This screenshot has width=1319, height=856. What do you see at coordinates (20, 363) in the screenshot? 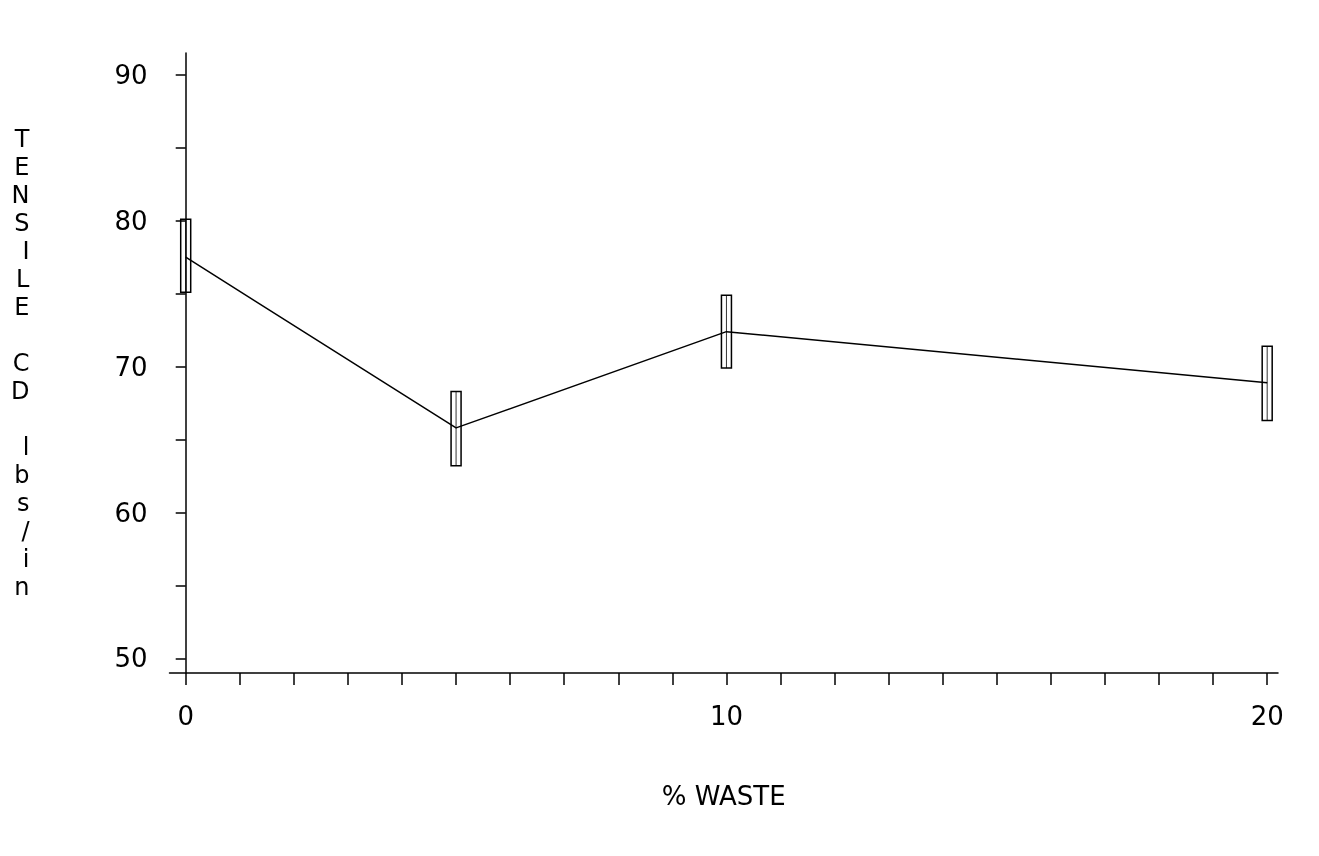
I see `text: TENSILE CD lbs/in` at bounding box center [20, 363].